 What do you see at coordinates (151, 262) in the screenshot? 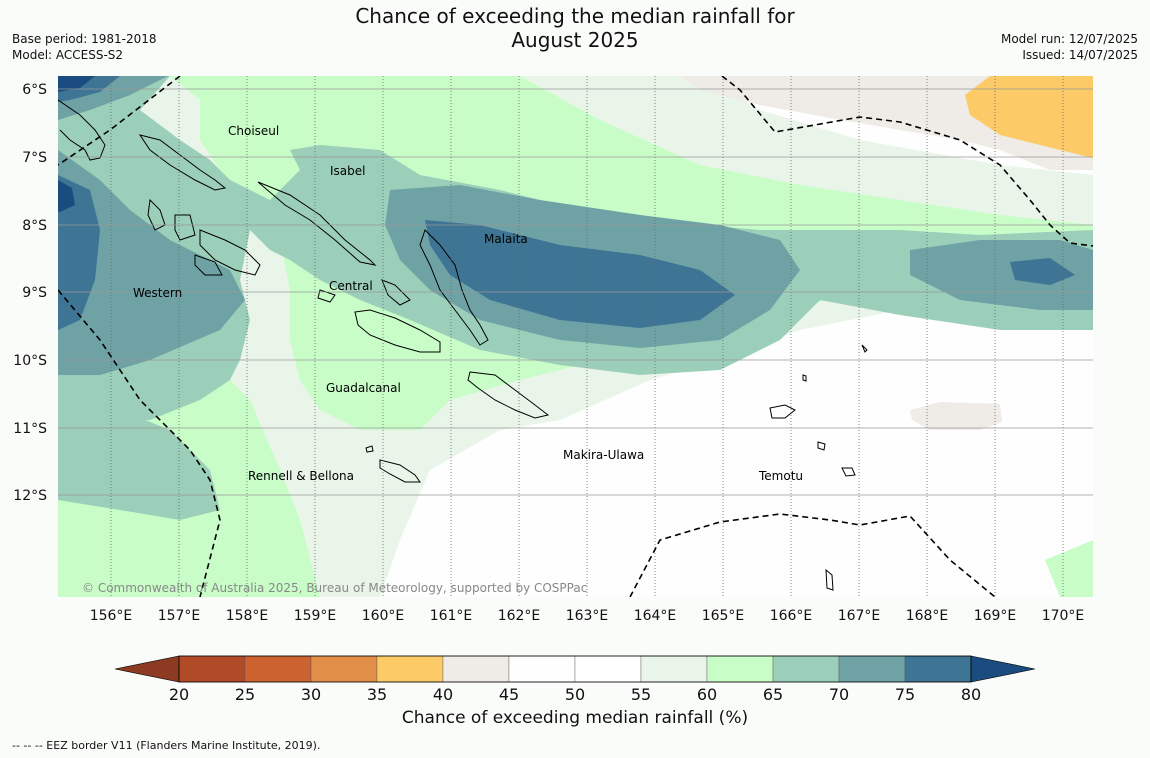
I see `zone-70-75-west` at bounding box center [151, 262].